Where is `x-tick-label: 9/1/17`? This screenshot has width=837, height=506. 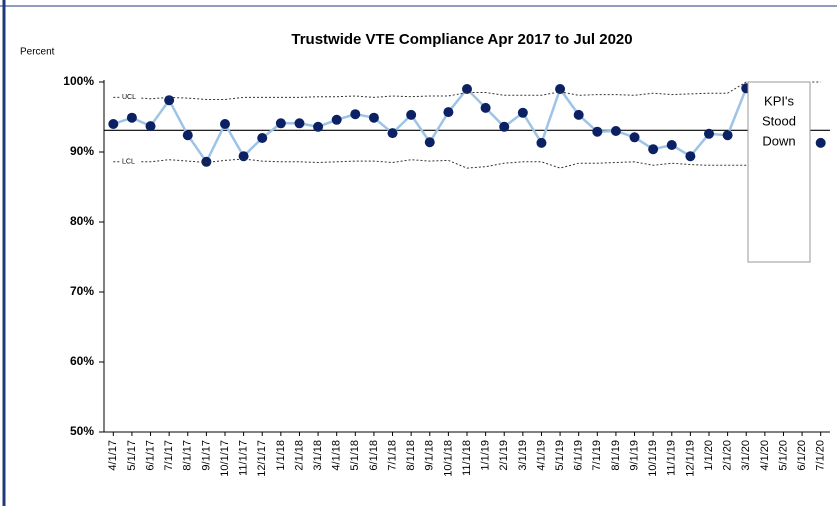 x-tick-label: 9/1/17 is located at coordinates (206, 455).